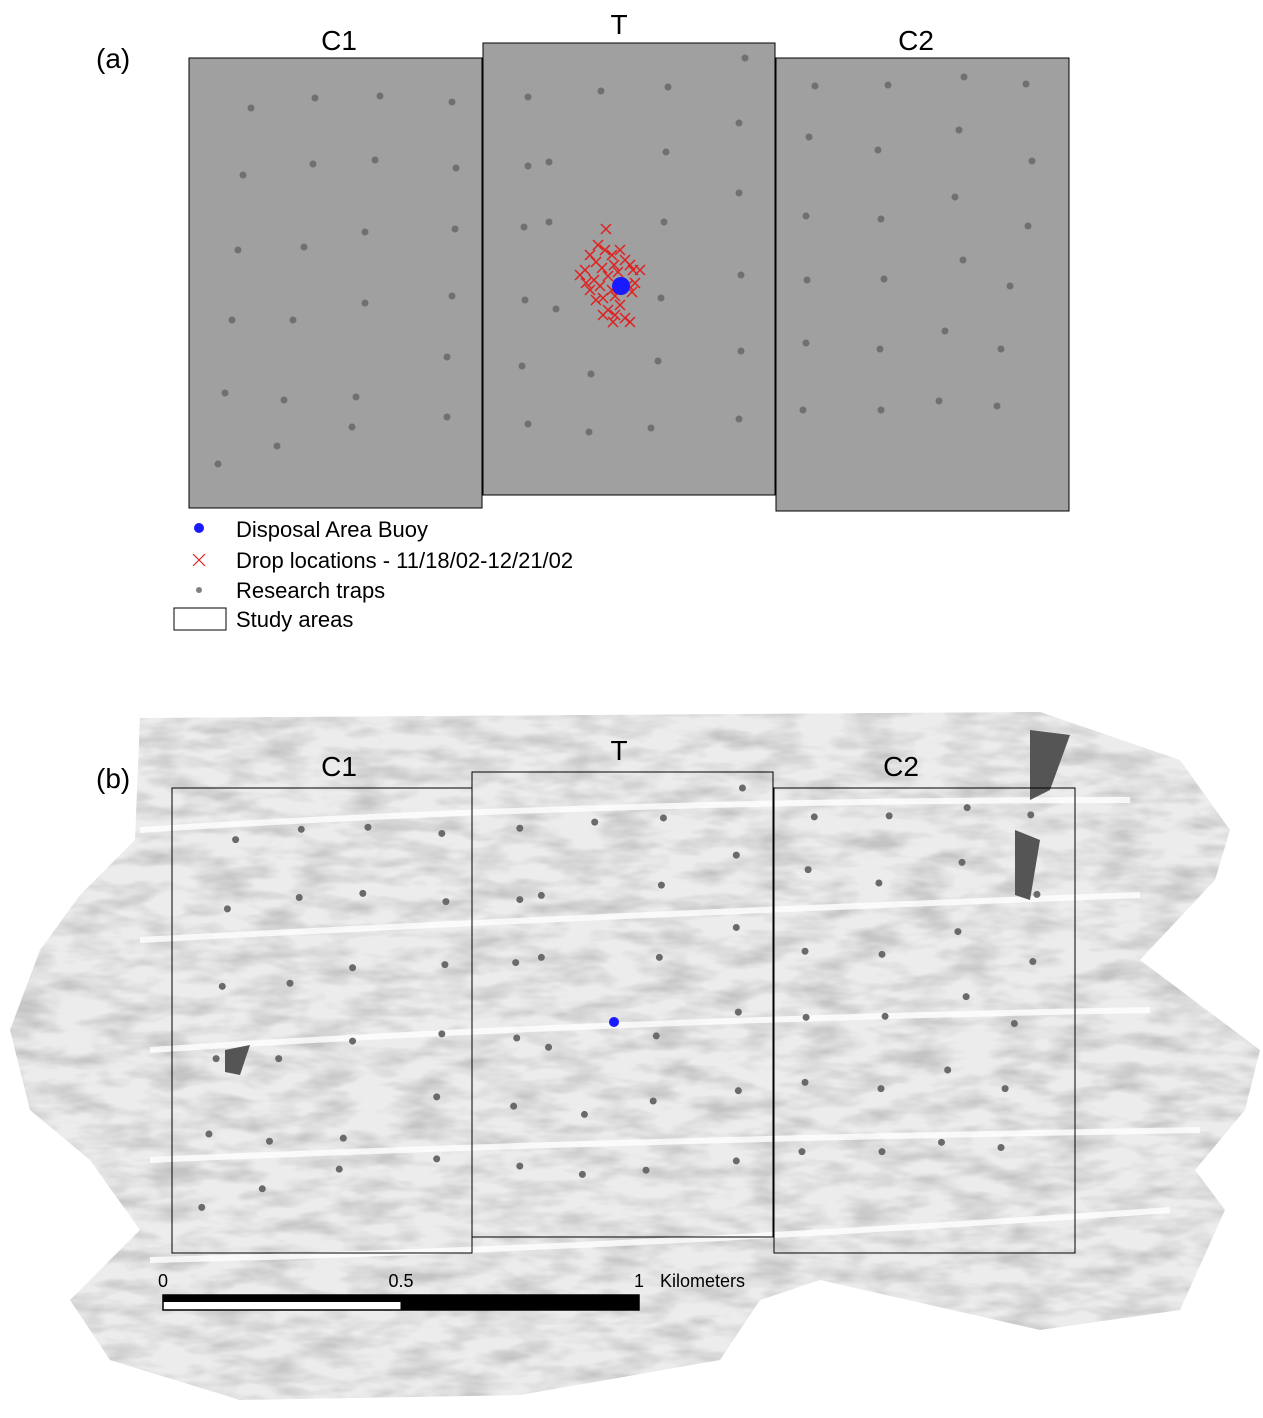 This screenshot has width=1263, height=1418. Describe the element at coordinates (163, 1281) in the screenshot. I see `scale-tick-label: 0` at that location.